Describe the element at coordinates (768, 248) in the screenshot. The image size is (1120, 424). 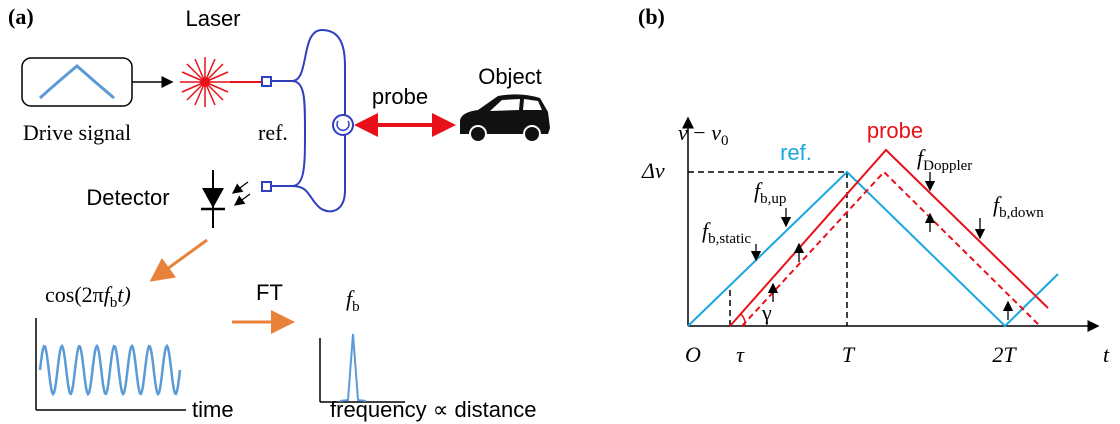
I see `guide-lines` at that location.